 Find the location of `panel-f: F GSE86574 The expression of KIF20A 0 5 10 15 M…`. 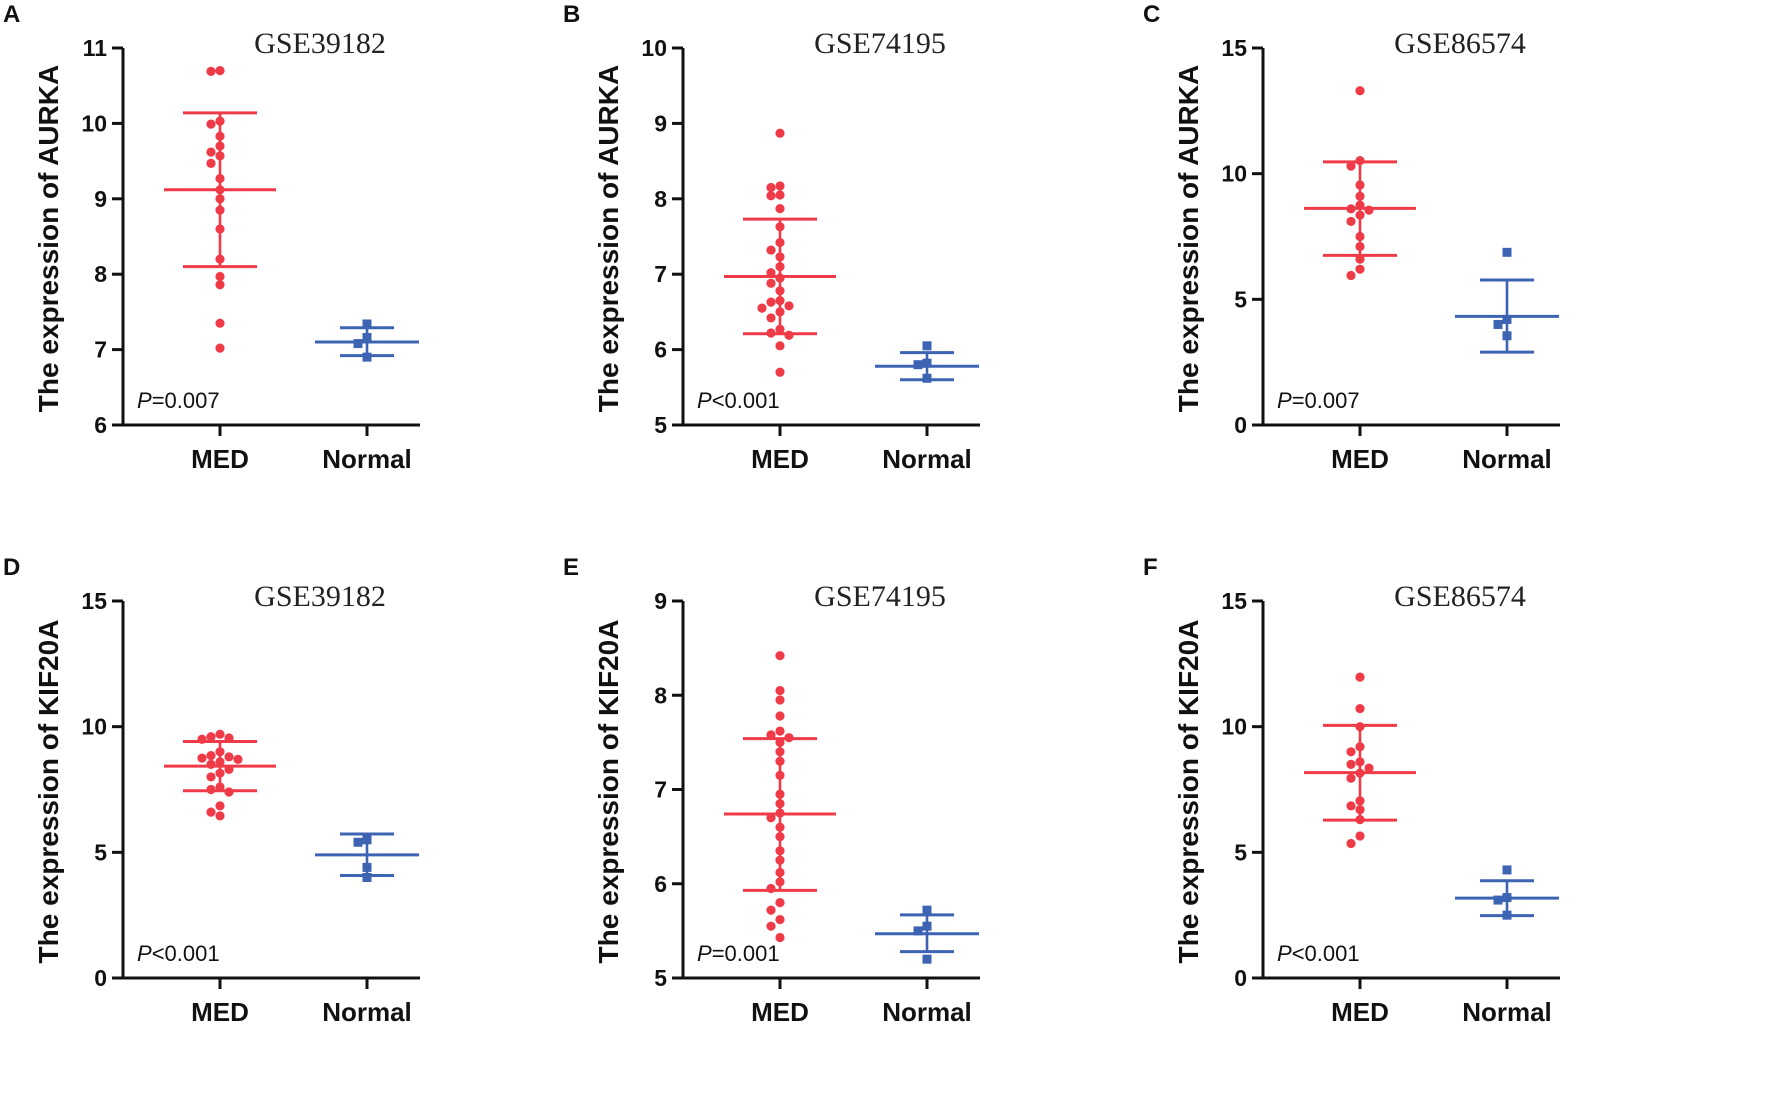

panel-f: F GSE86574 The expression of KIF20A 0 5 10 15 M… is located at coordinates (1351, 790).